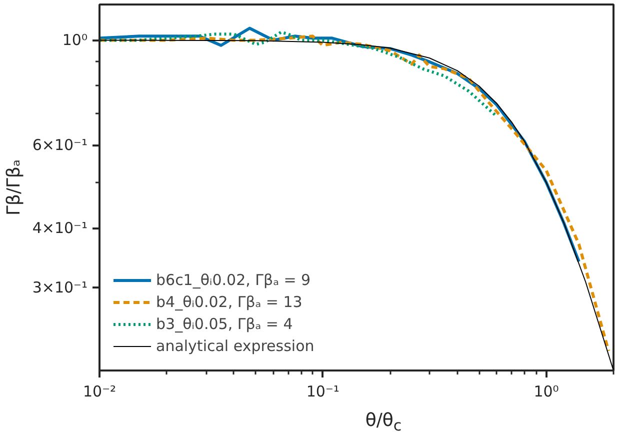 The height and width of the screenshot is (433, 627). Describe the element at coordinates (60, 228) in the screenshot. I see `y-tick-label: 4×10⁻¹` at that location.